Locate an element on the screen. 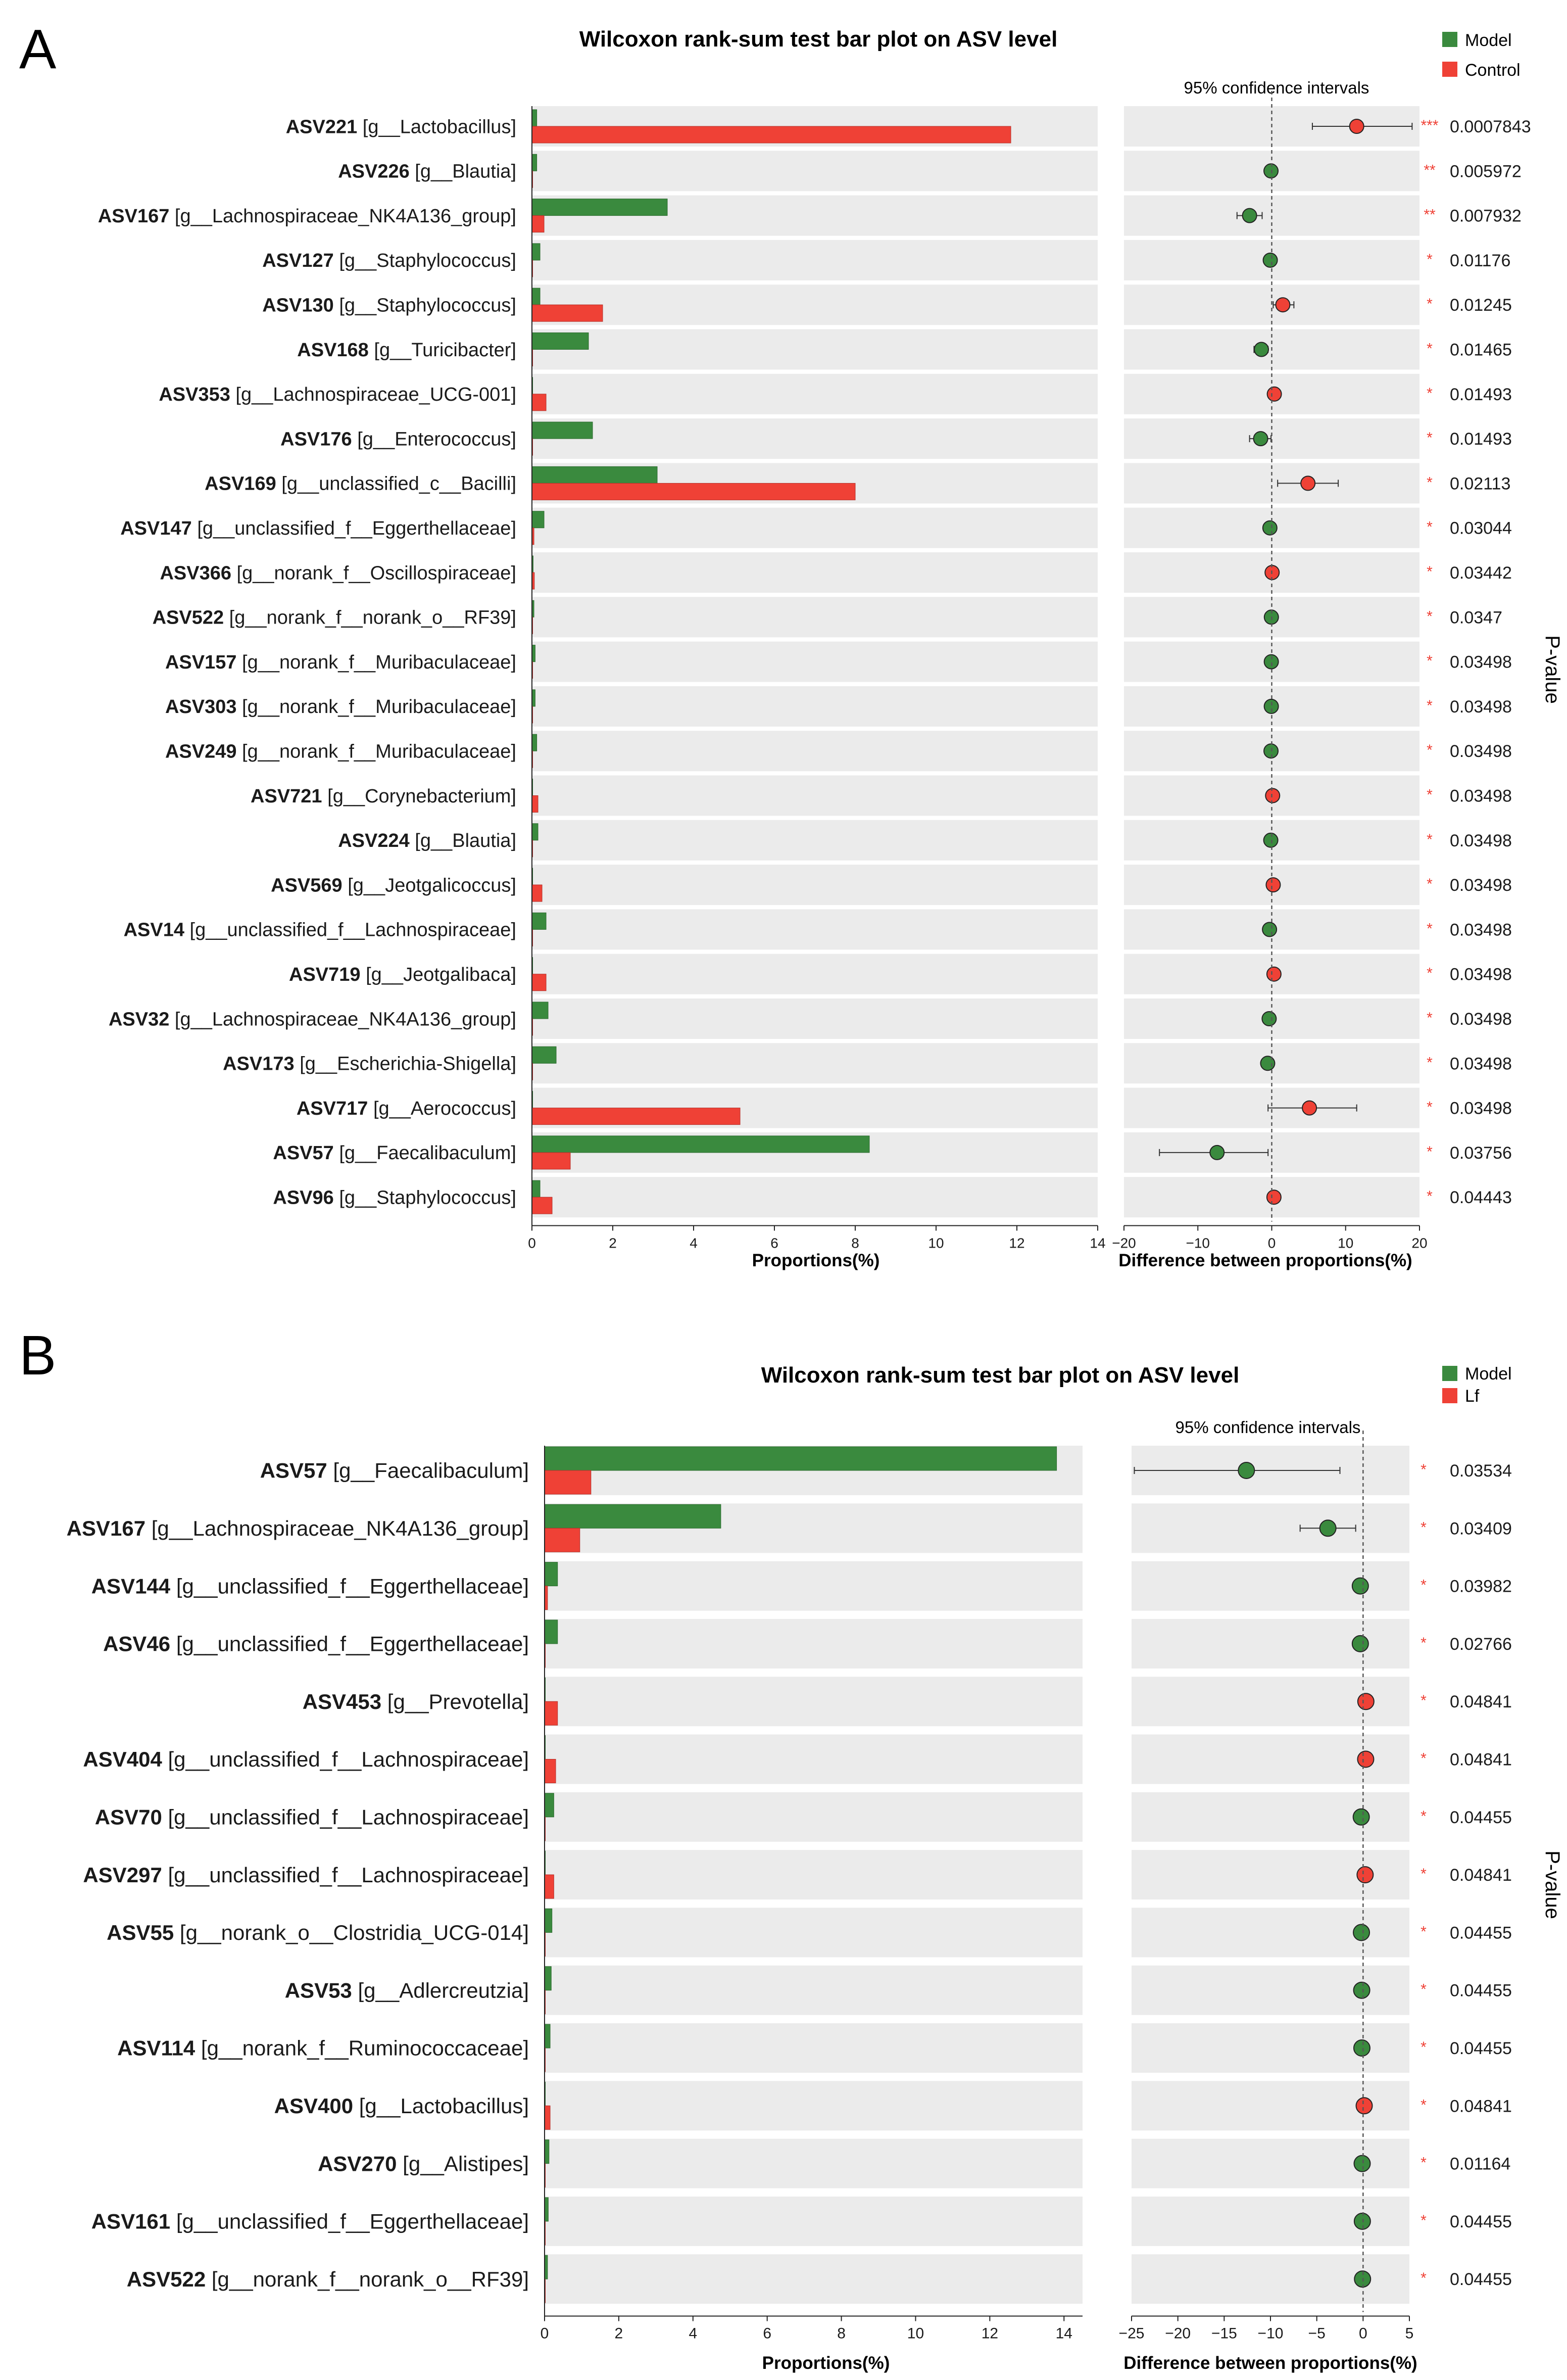 This screenshot has width=1567, height=2380. panel-b-ci-x-tick-label-5: 5 is located at coordinates (1409, 2333).